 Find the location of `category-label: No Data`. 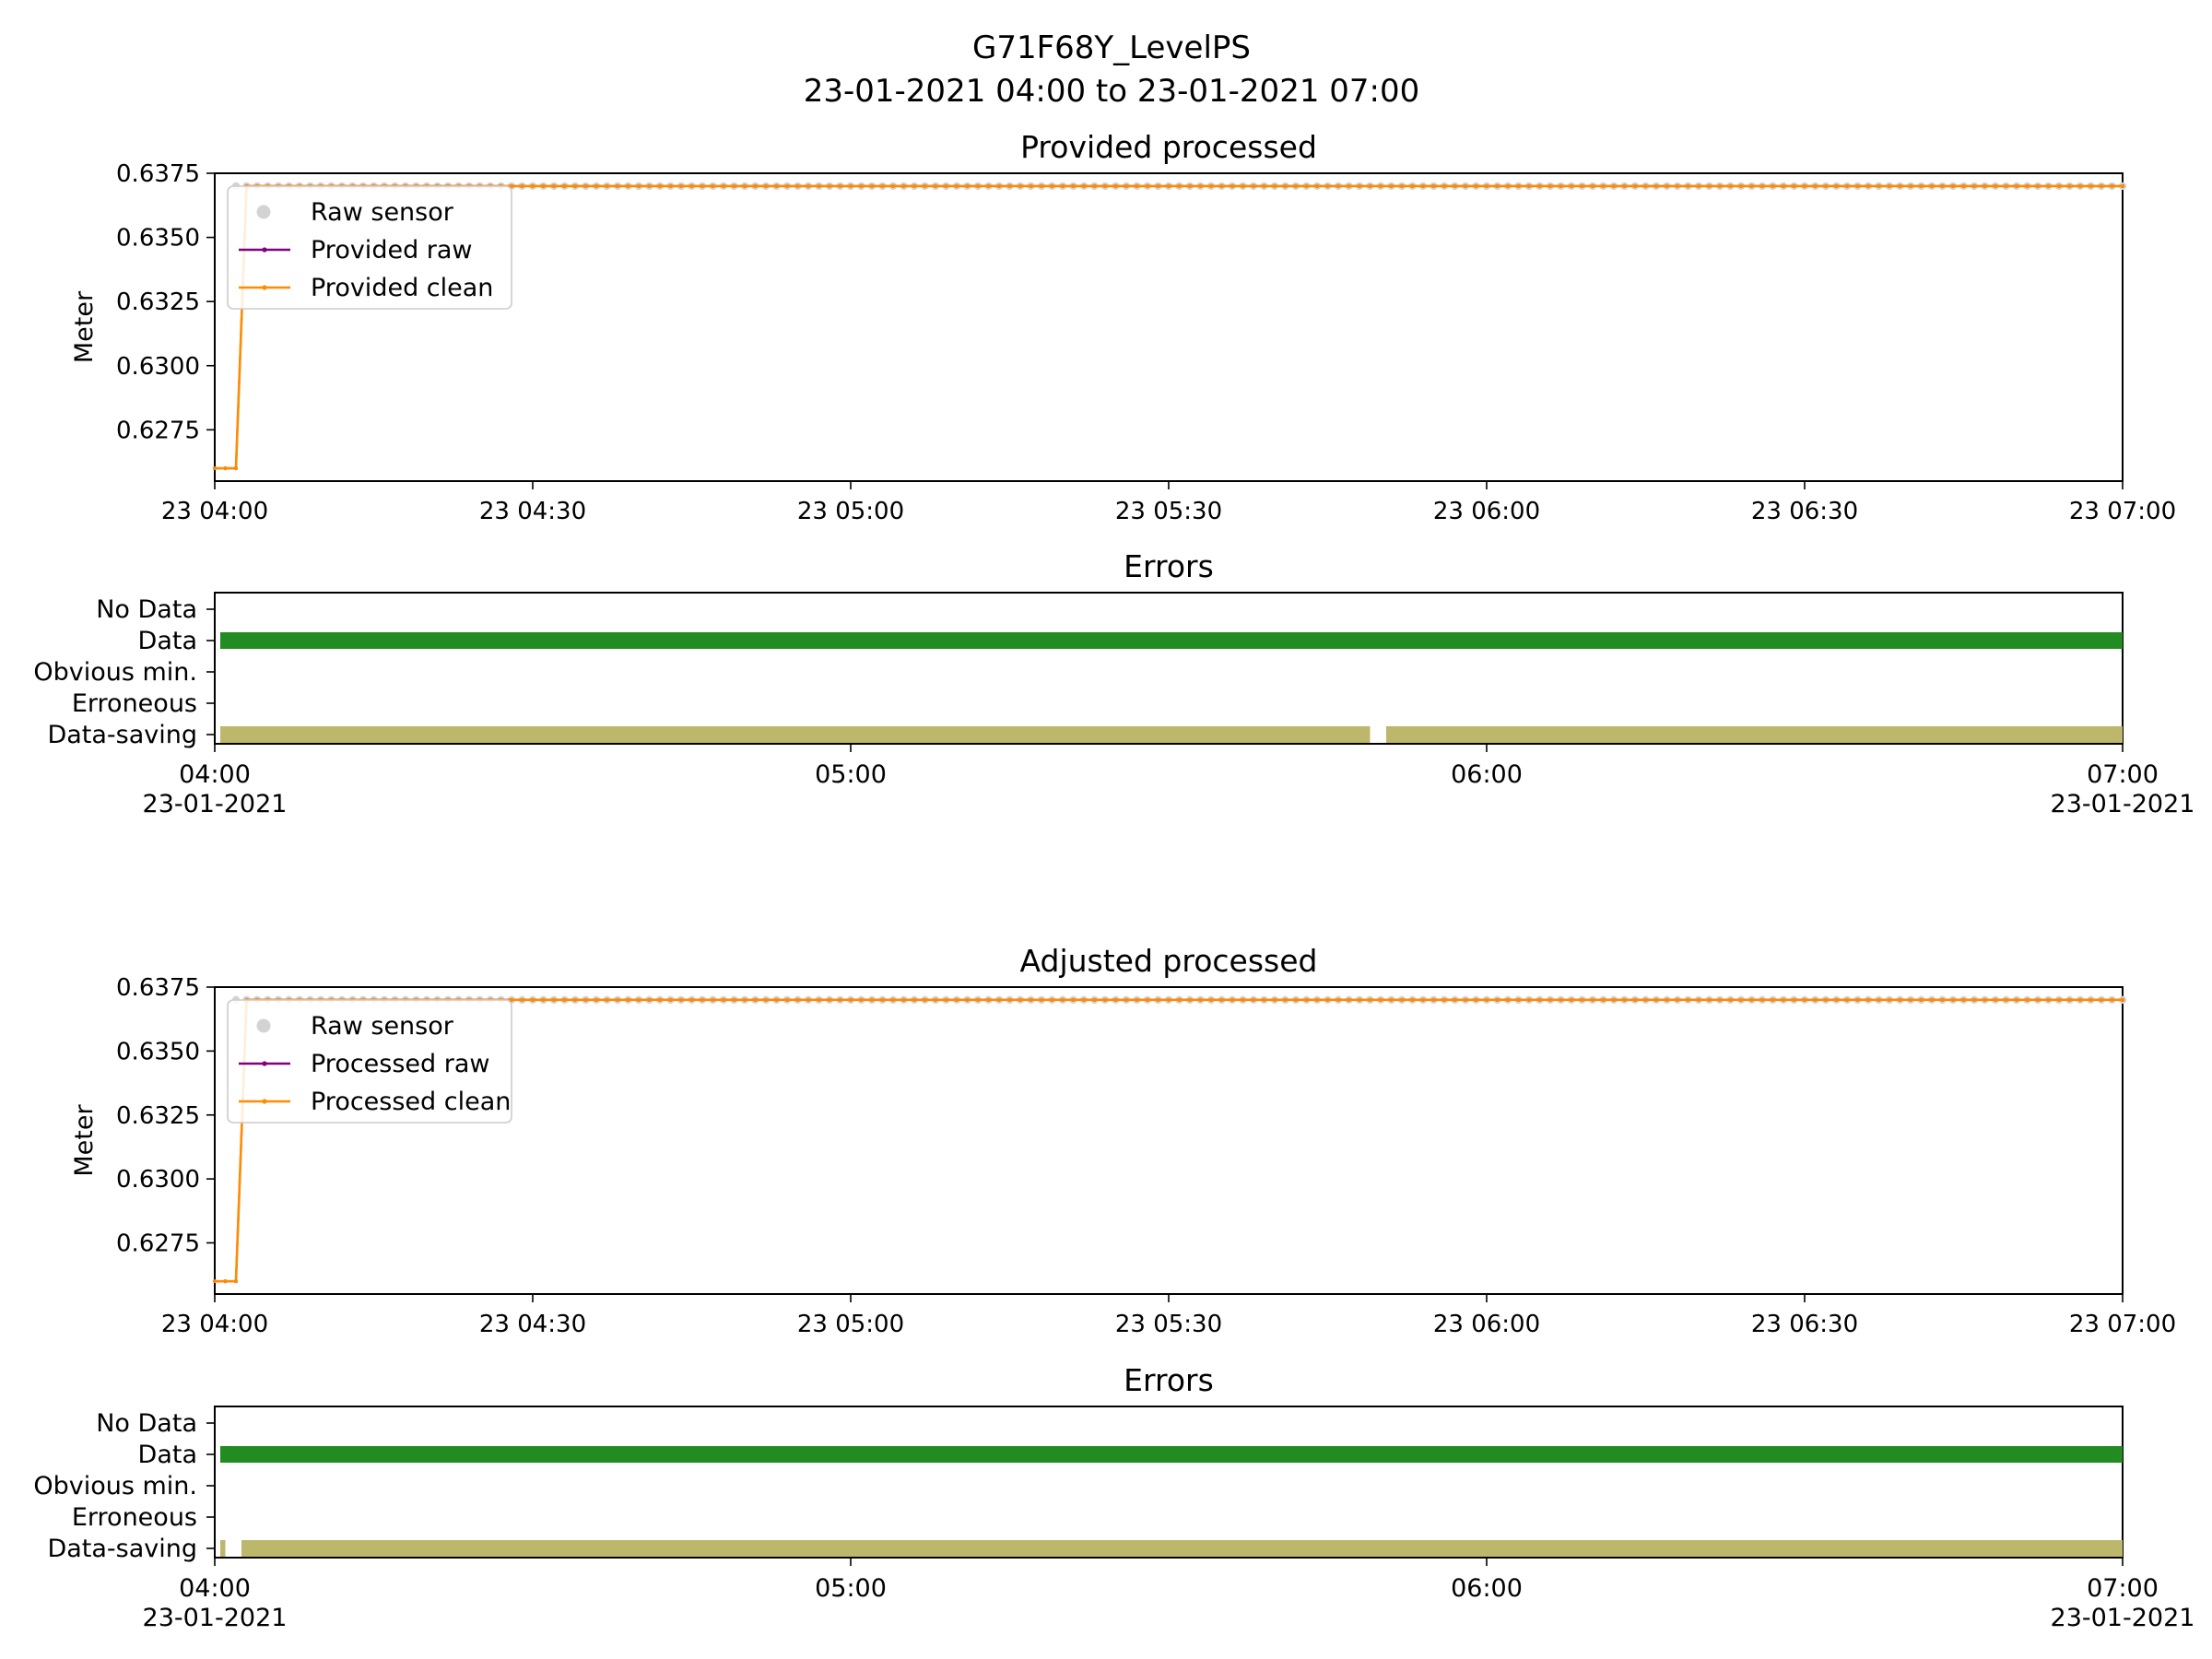

category-label: No Data is located at coordinates (146, 1423).